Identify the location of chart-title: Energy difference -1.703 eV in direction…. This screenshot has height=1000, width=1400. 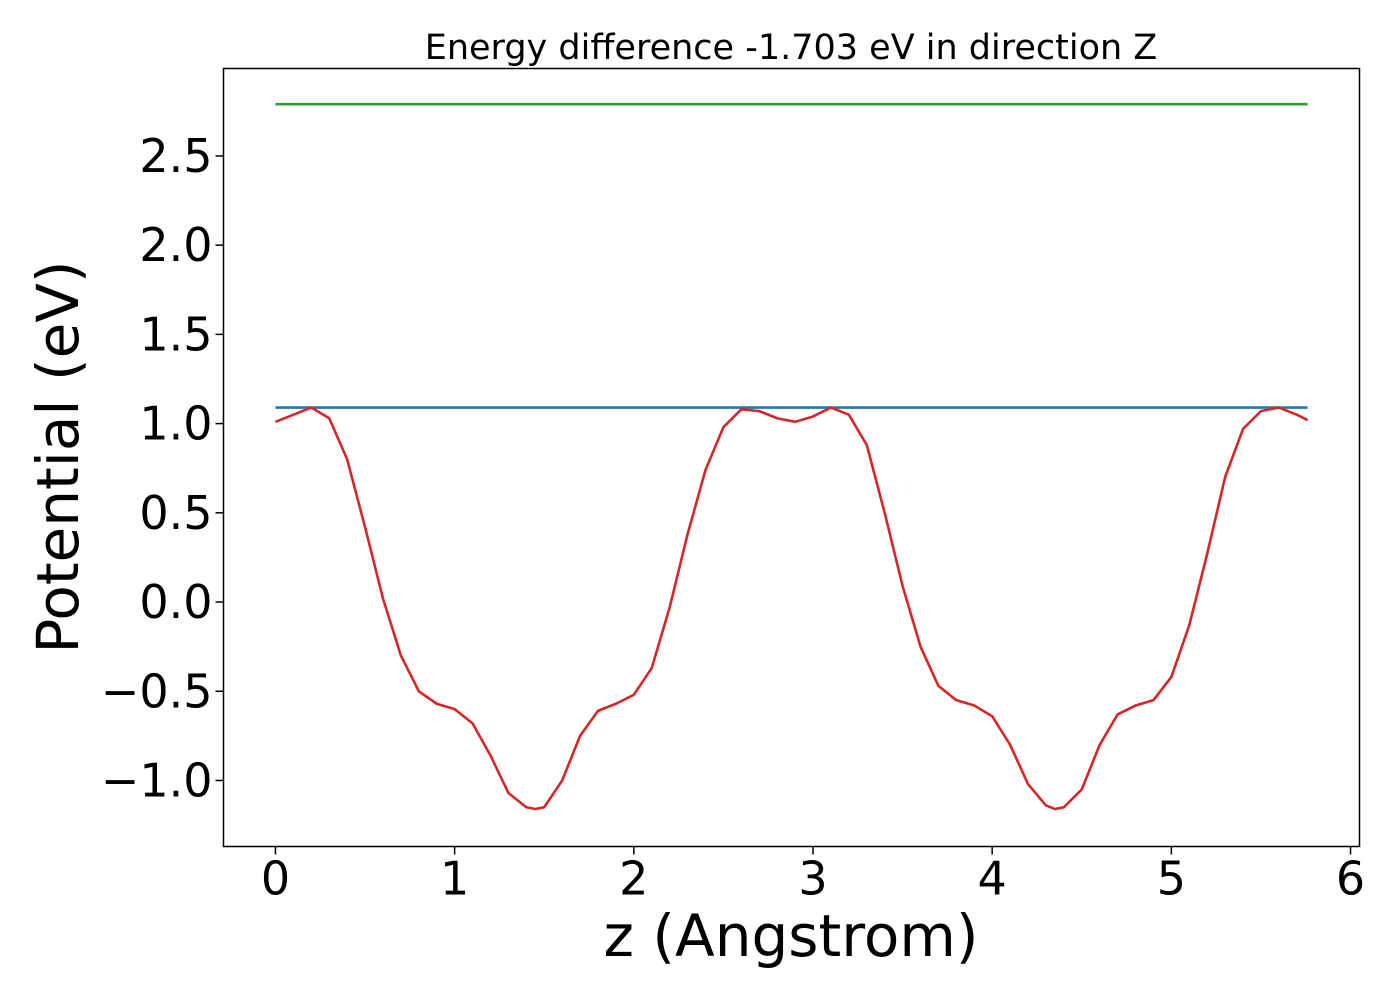
(791, 48).